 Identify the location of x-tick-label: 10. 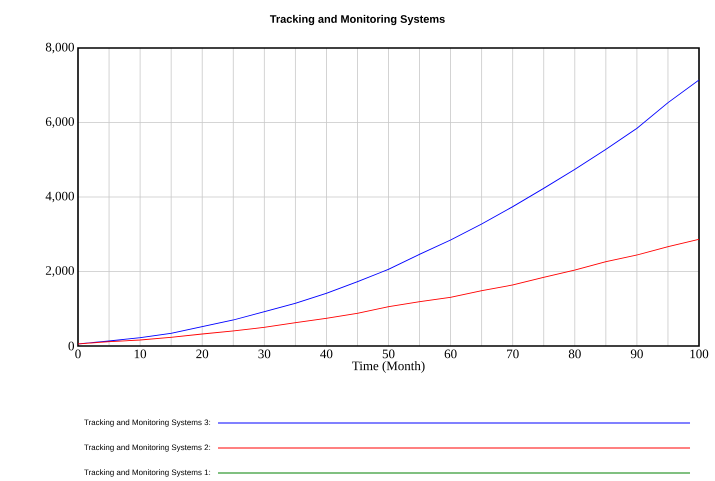
(140, 354).